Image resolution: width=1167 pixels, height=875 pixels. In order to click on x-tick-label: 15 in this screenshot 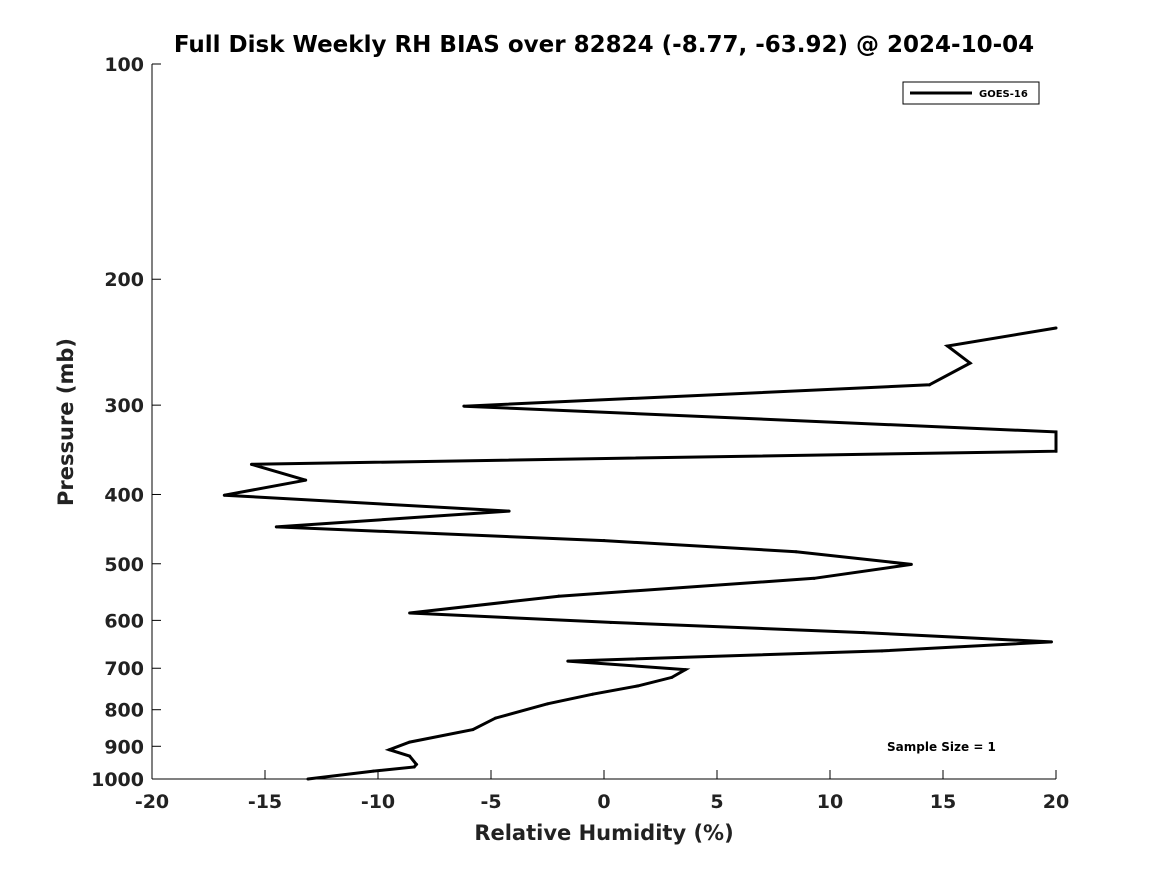, I will do `click(943, 802)`.